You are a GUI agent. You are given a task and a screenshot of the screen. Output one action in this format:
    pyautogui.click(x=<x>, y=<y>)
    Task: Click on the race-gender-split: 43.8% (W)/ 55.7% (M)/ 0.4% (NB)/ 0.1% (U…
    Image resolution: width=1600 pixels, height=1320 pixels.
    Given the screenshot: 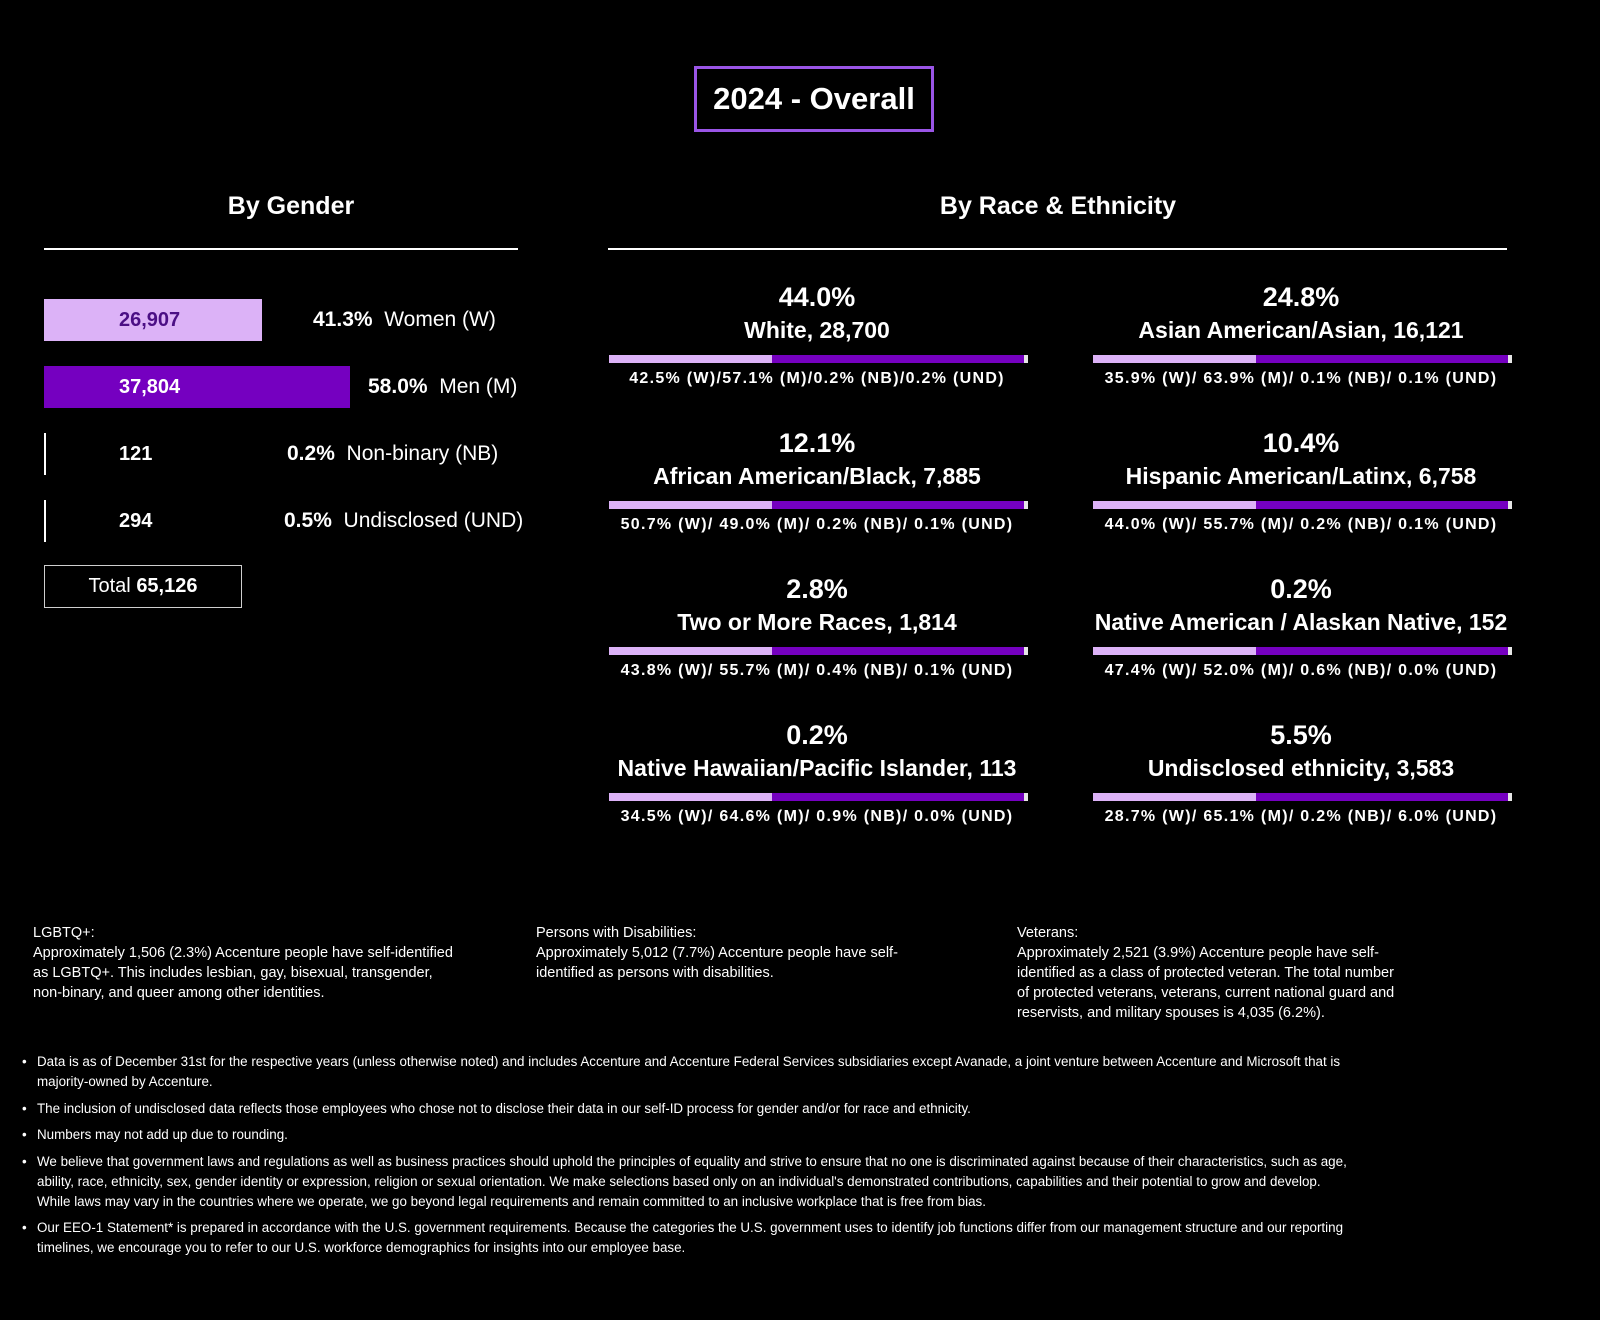 What is the action you would take?
    pyautogui.click(x=817, y=670)
    